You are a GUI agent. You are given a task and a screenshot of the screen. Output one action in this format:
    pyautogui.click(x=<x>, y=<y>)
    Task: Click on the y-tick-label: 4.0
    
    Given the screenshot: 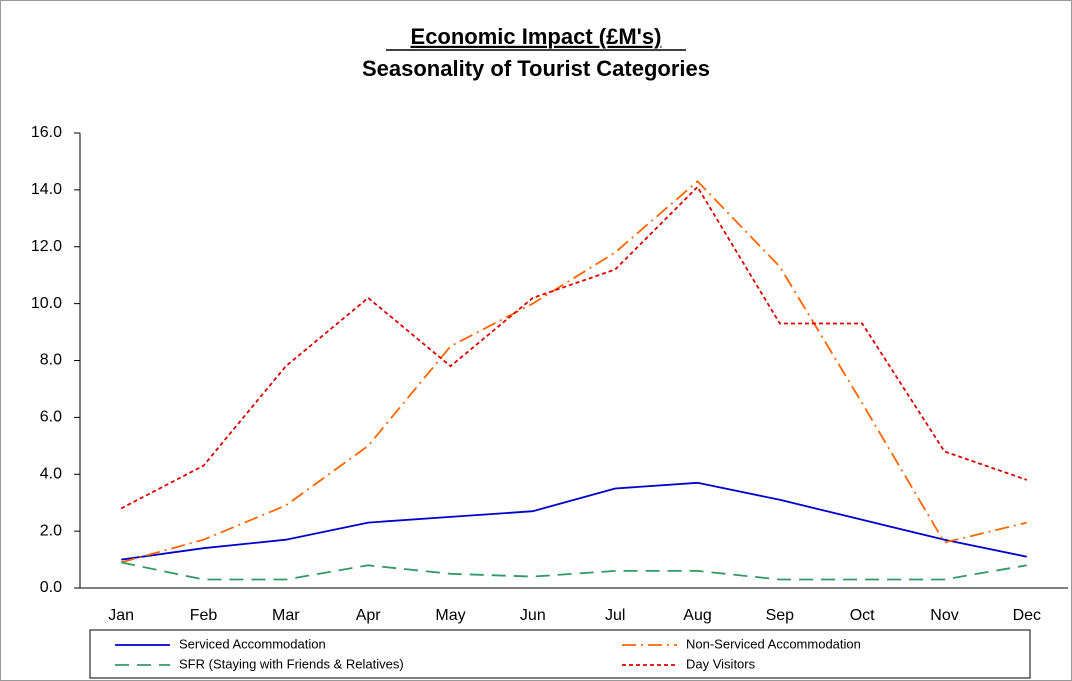 What is the action you would take?
    pyautogui.click(x=51, y=473)
    